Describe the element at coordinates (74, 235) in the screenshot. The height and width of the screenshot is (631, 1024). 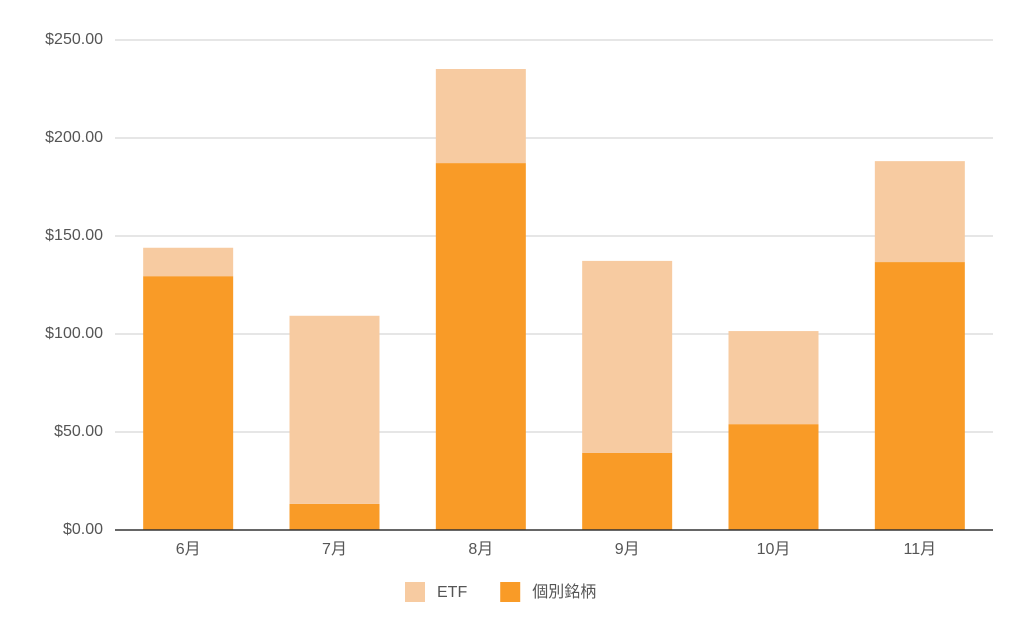
I see `y-tick-label: $150.00` at that location.